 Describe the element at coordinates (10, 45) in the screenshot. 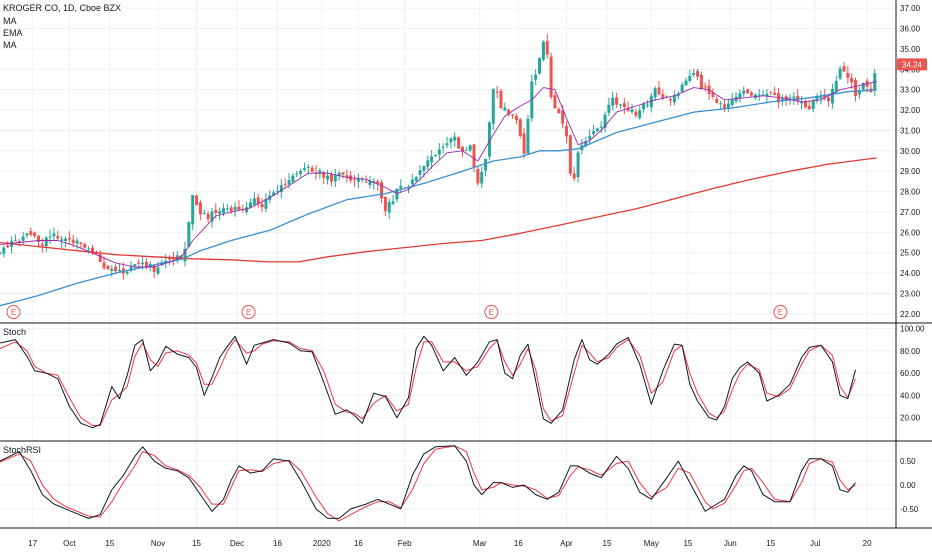

I see `indicator-ma-long-label: MA` at that location.